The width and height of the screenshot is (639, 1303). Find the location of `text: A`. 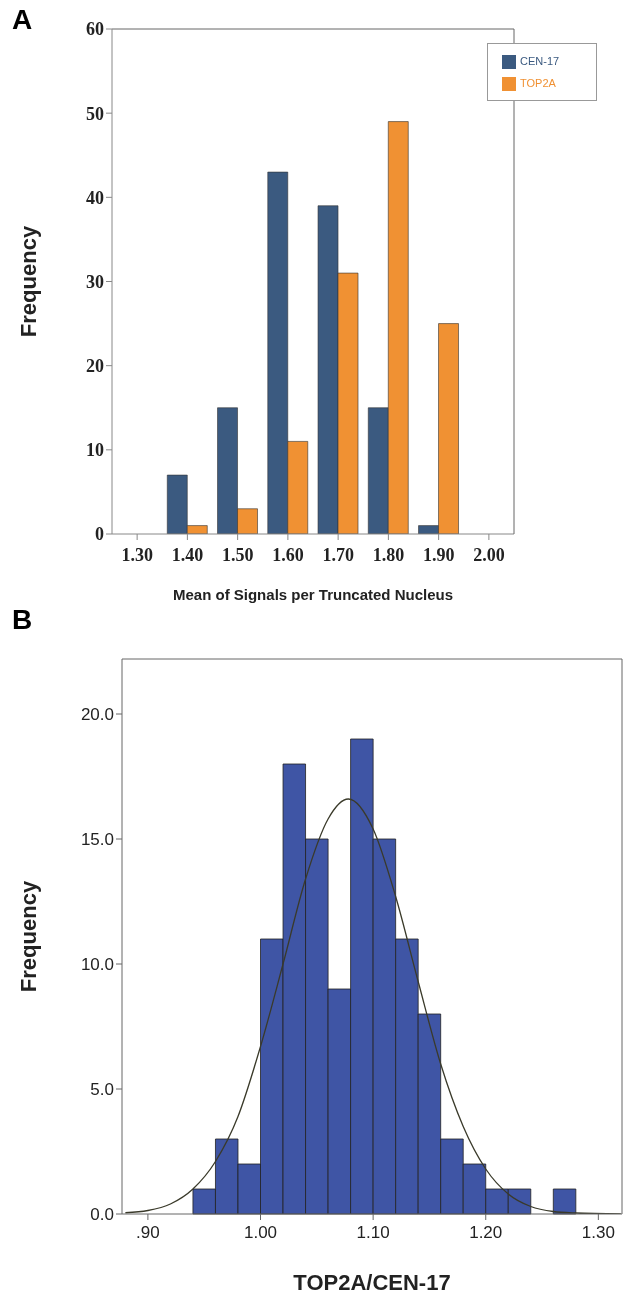

text: A is located at coordinates (22, 20).